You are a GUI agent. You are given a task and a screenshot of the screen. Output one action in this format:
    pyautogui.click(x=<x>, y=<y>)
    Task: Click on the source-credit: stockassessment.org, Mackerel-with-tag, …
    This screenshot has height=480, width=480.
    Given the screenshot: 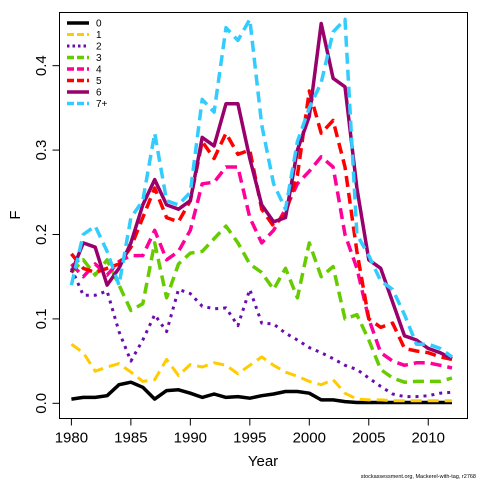 What is the action you would take?
    pyautogui.click(x=418, y=477)
    